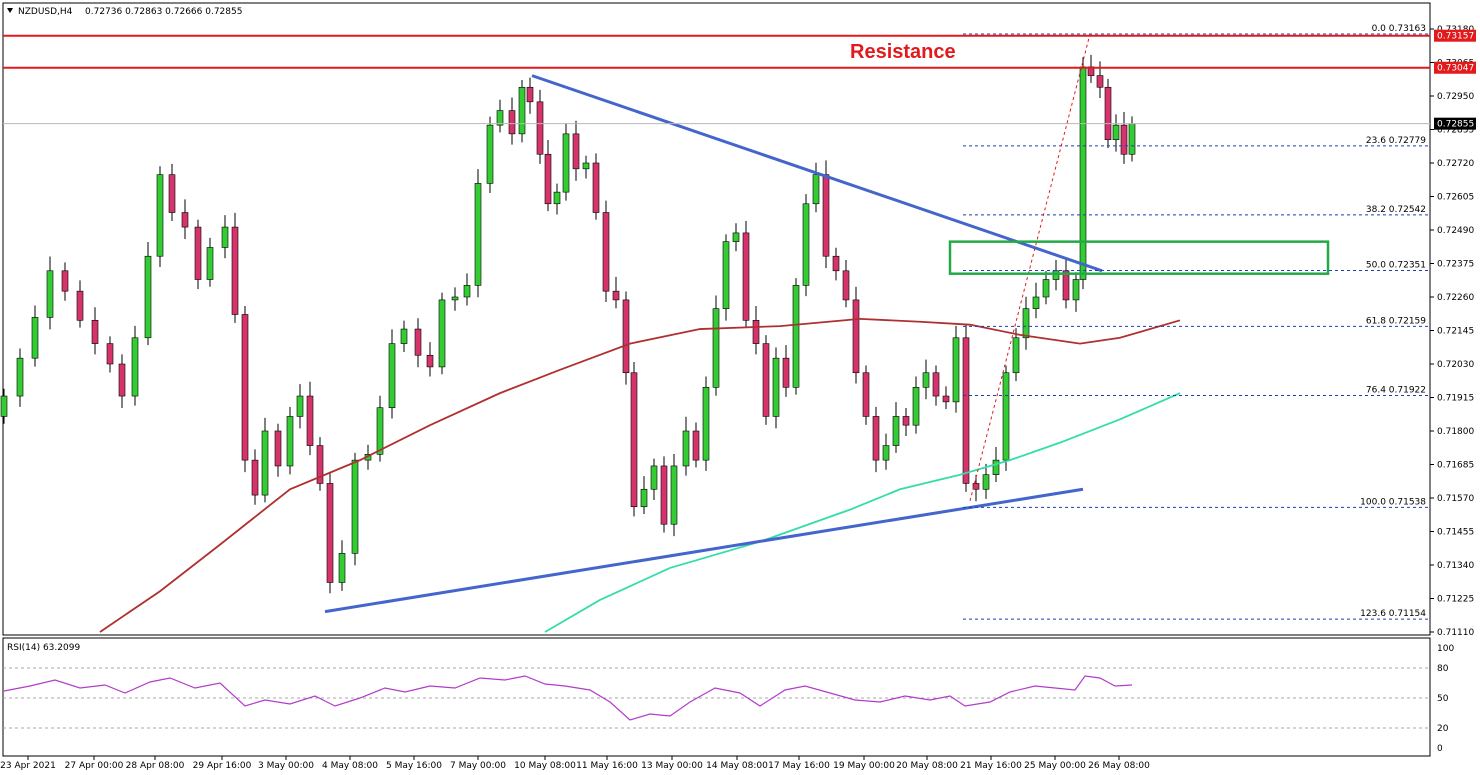 The width and height of the screenshot is (1480, 775). I want to click on price-tag-label: 0.73047, so click(1455, 69).